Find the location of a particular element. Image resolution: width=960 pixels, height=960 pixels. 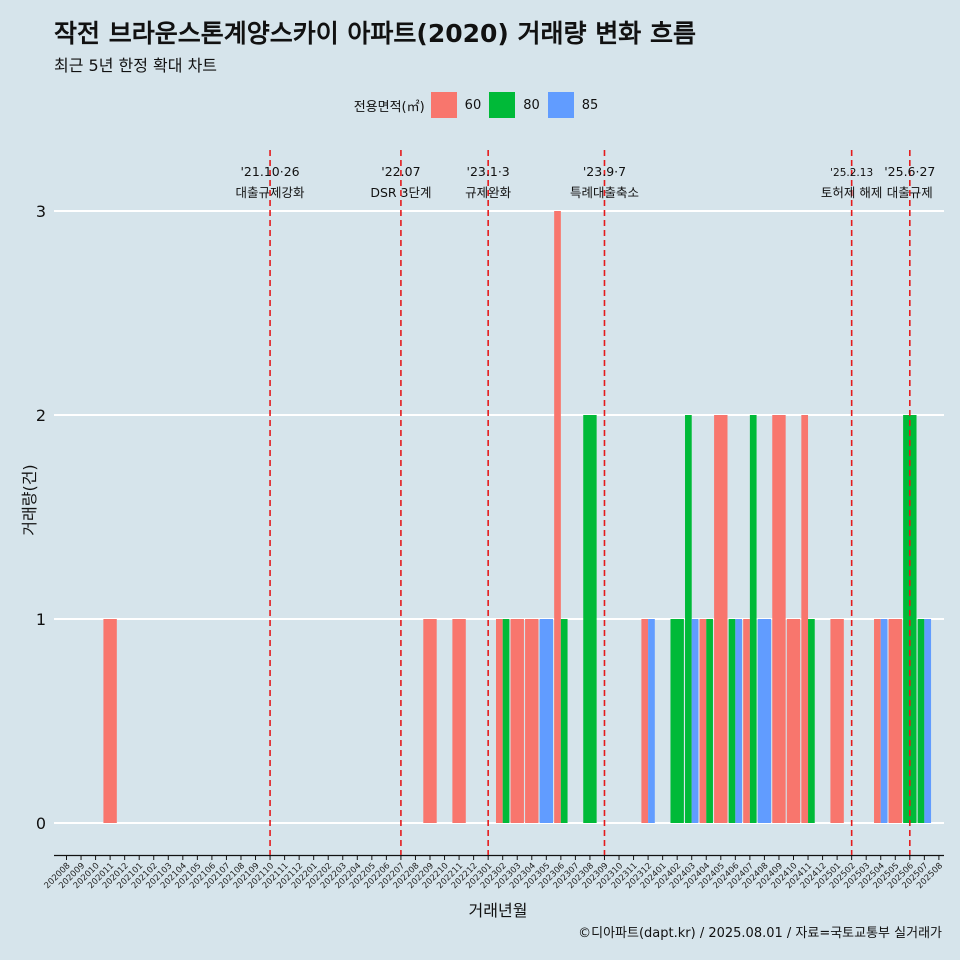

legend-label-85: 85 is located at coordinates (590, 105).